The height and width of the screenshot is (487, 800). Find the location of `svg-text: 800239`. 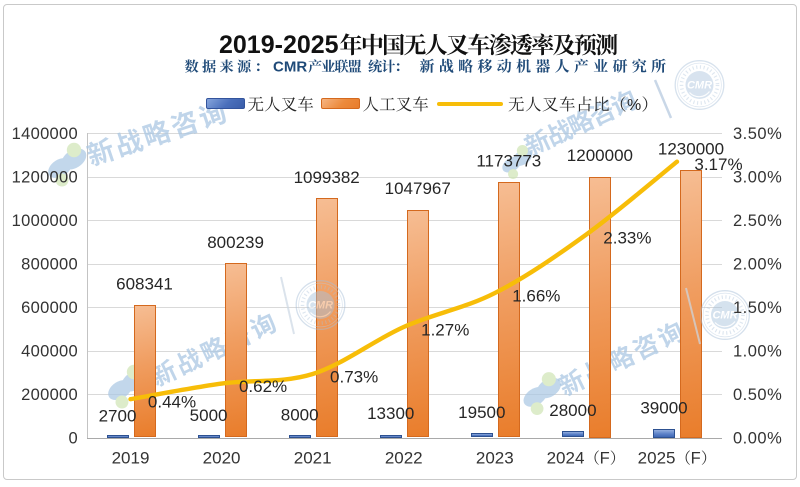

svg-text: 800239 is located at coordinates (235, 242).